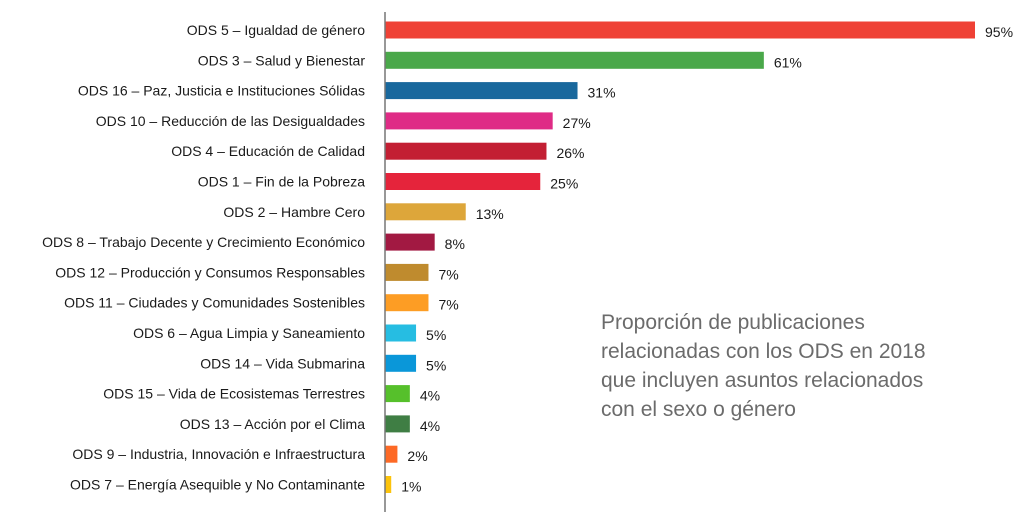  Describe the element at coordinates (282, 182) in the screenshot. I see `category-label: ODS 1 – Fin de la Pobreza` at that location.